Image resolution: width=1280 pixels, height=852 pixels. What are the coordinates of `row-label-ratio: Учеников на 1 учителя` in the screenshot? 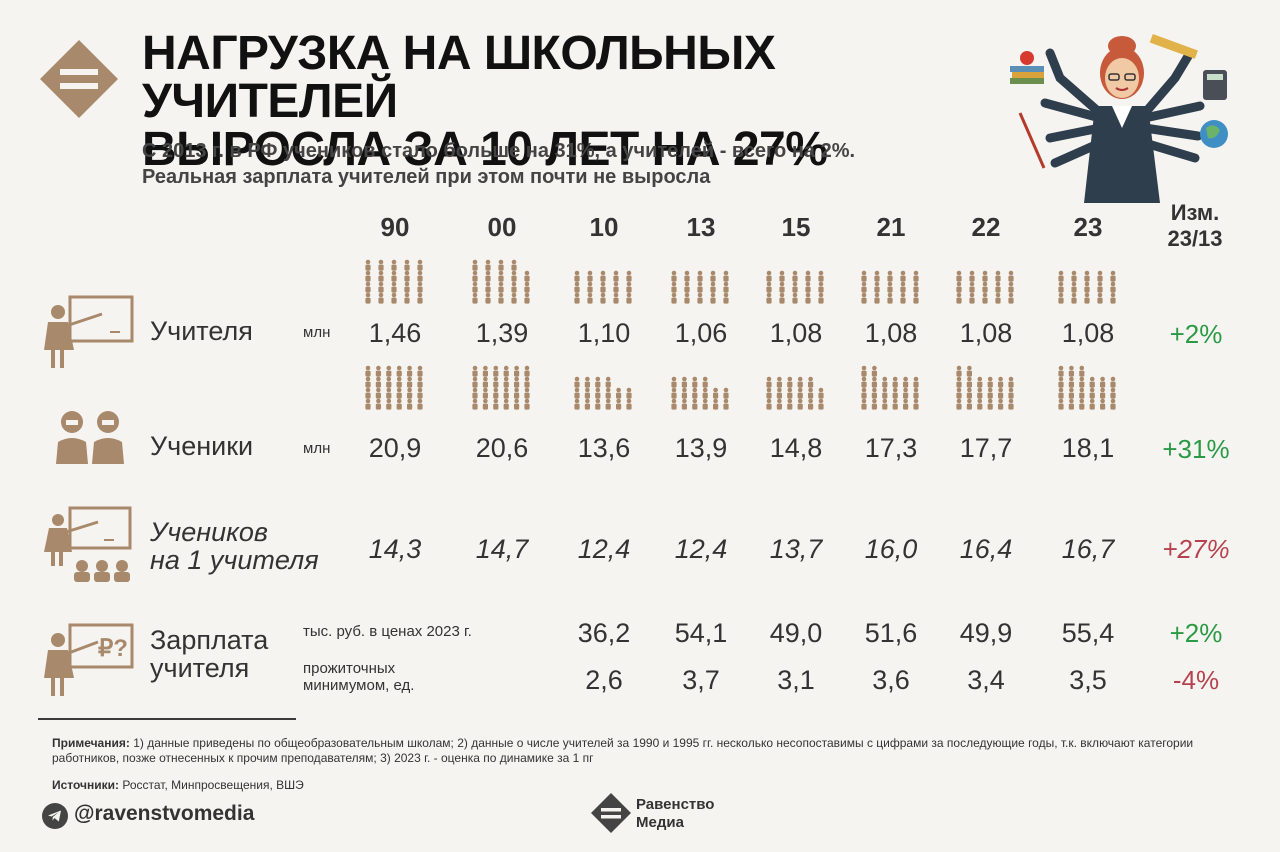 It's located at (234, 546).